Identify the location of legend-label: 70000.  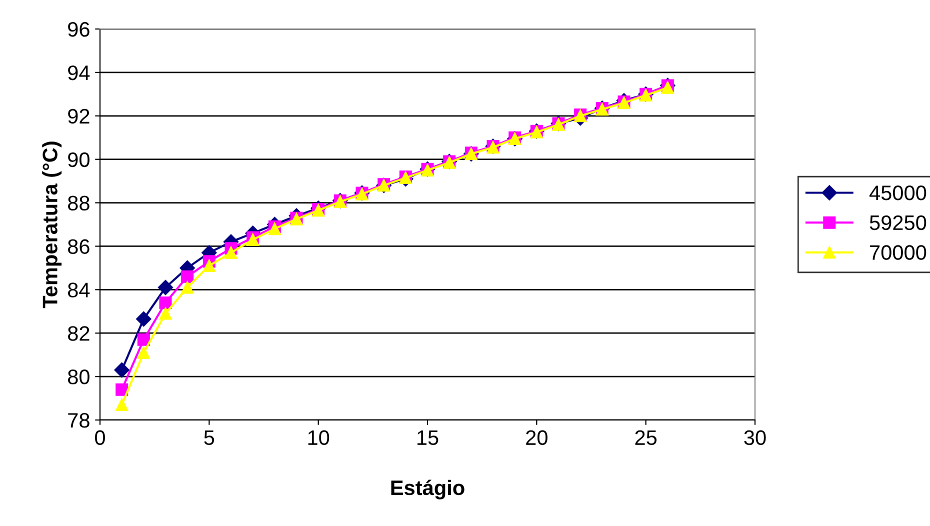
(898, 252).